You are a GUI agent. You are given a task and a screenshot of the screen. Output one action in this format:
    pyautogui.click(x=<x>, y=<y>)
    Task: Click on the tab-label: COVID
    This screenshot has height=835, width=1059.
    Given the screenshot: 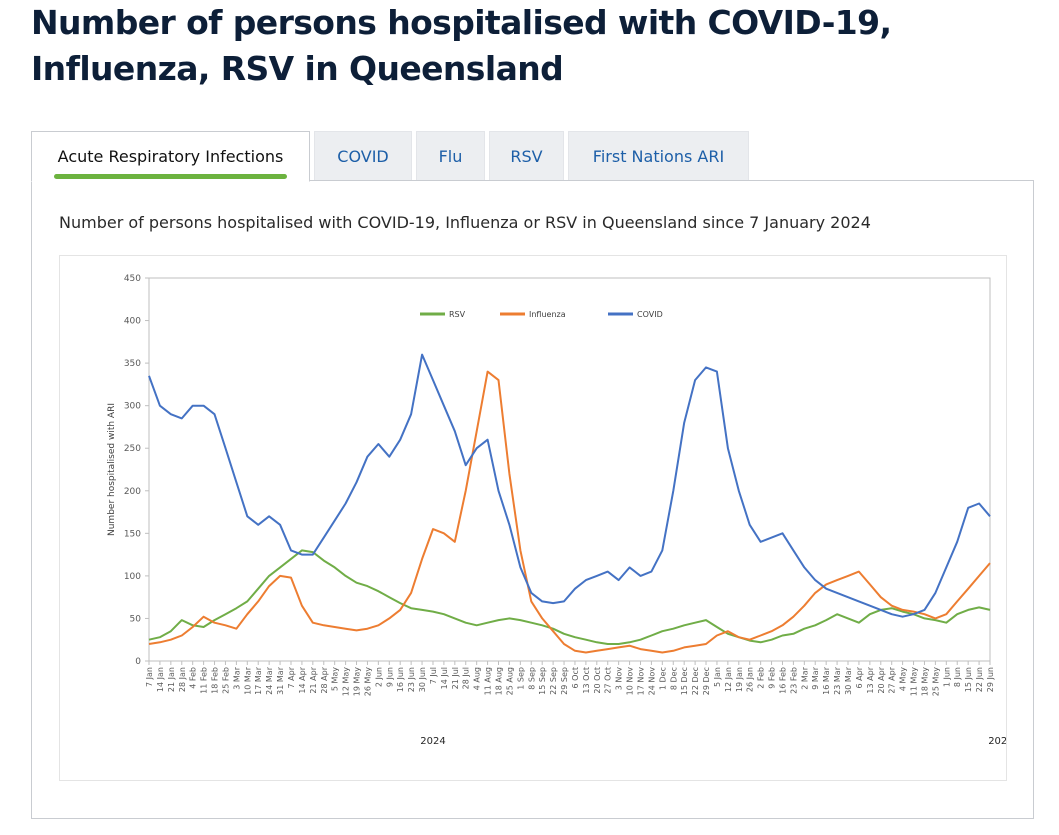 What is the action you would take?
    pyautogui.click(x=363, y=156)
    